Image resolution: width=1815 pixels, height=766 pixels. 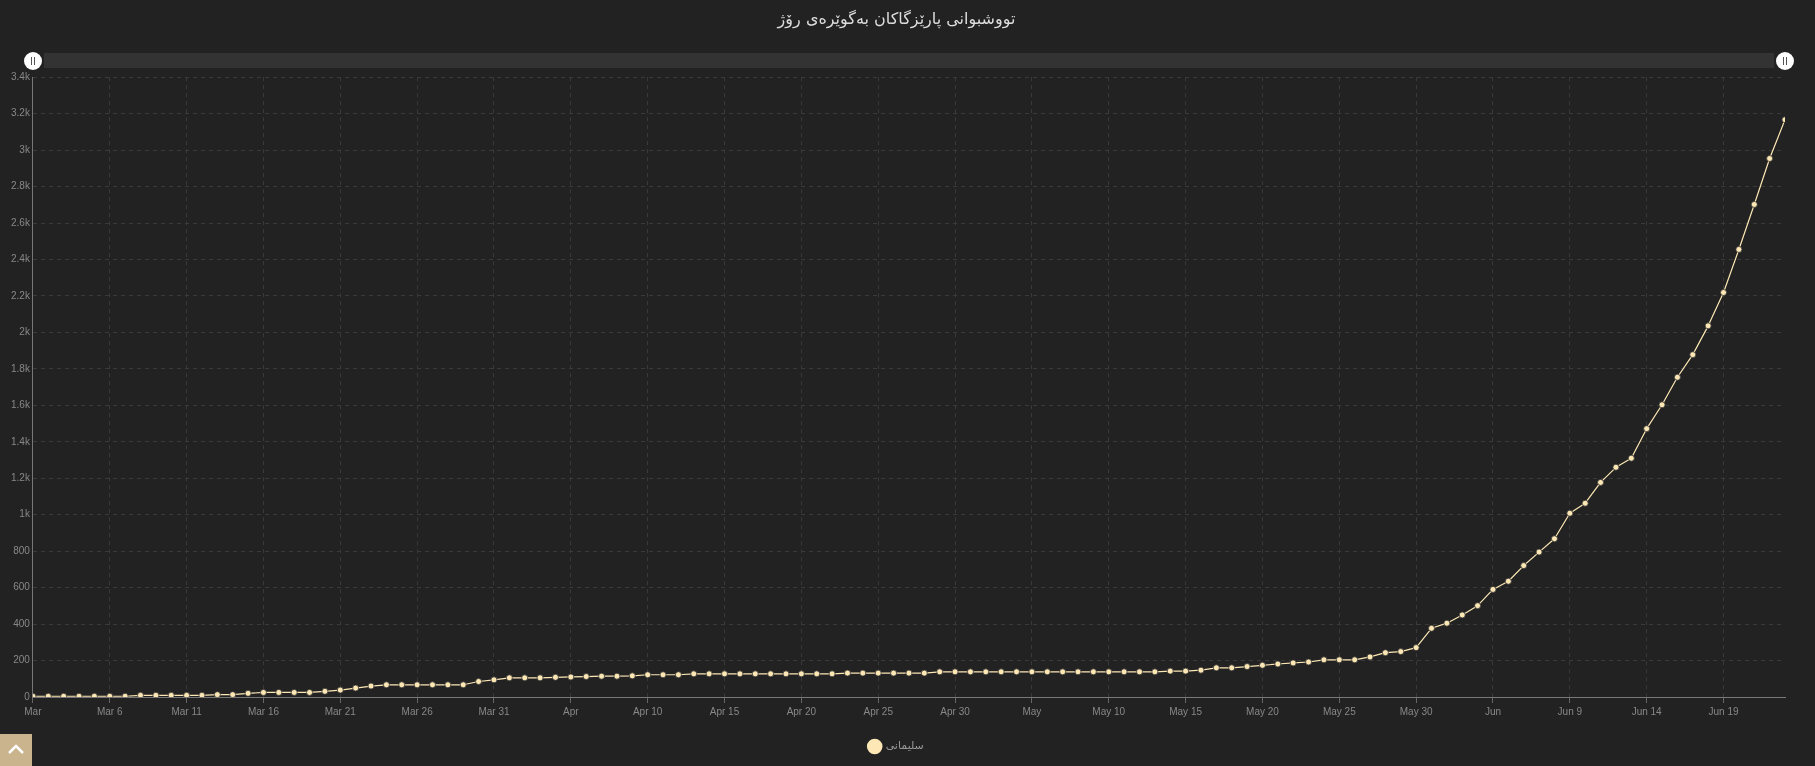 What do you see at coordinates (1186, 711) in the screenshot?
I see `x-tick-label: May 15` at bounding box center [1186, 711].